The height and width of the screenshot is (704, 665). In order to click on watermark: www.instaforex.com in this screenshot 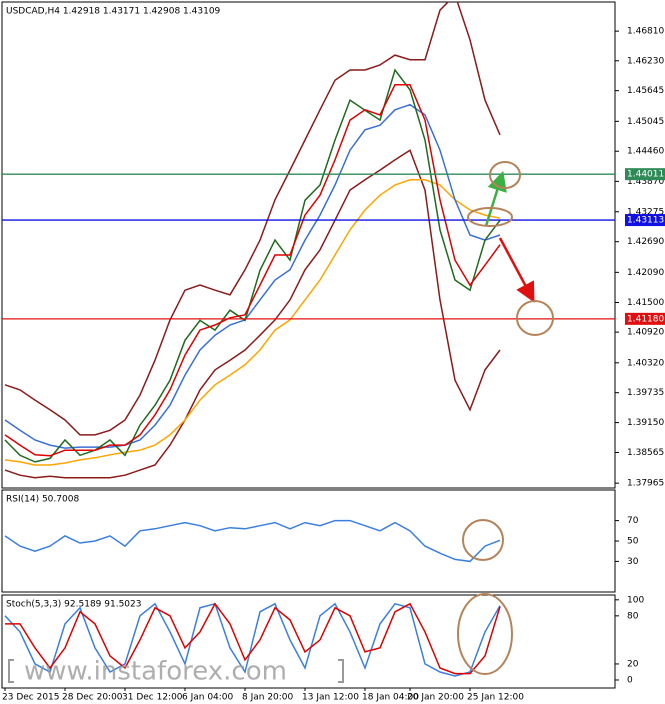, I will do `click(155, 672)`.